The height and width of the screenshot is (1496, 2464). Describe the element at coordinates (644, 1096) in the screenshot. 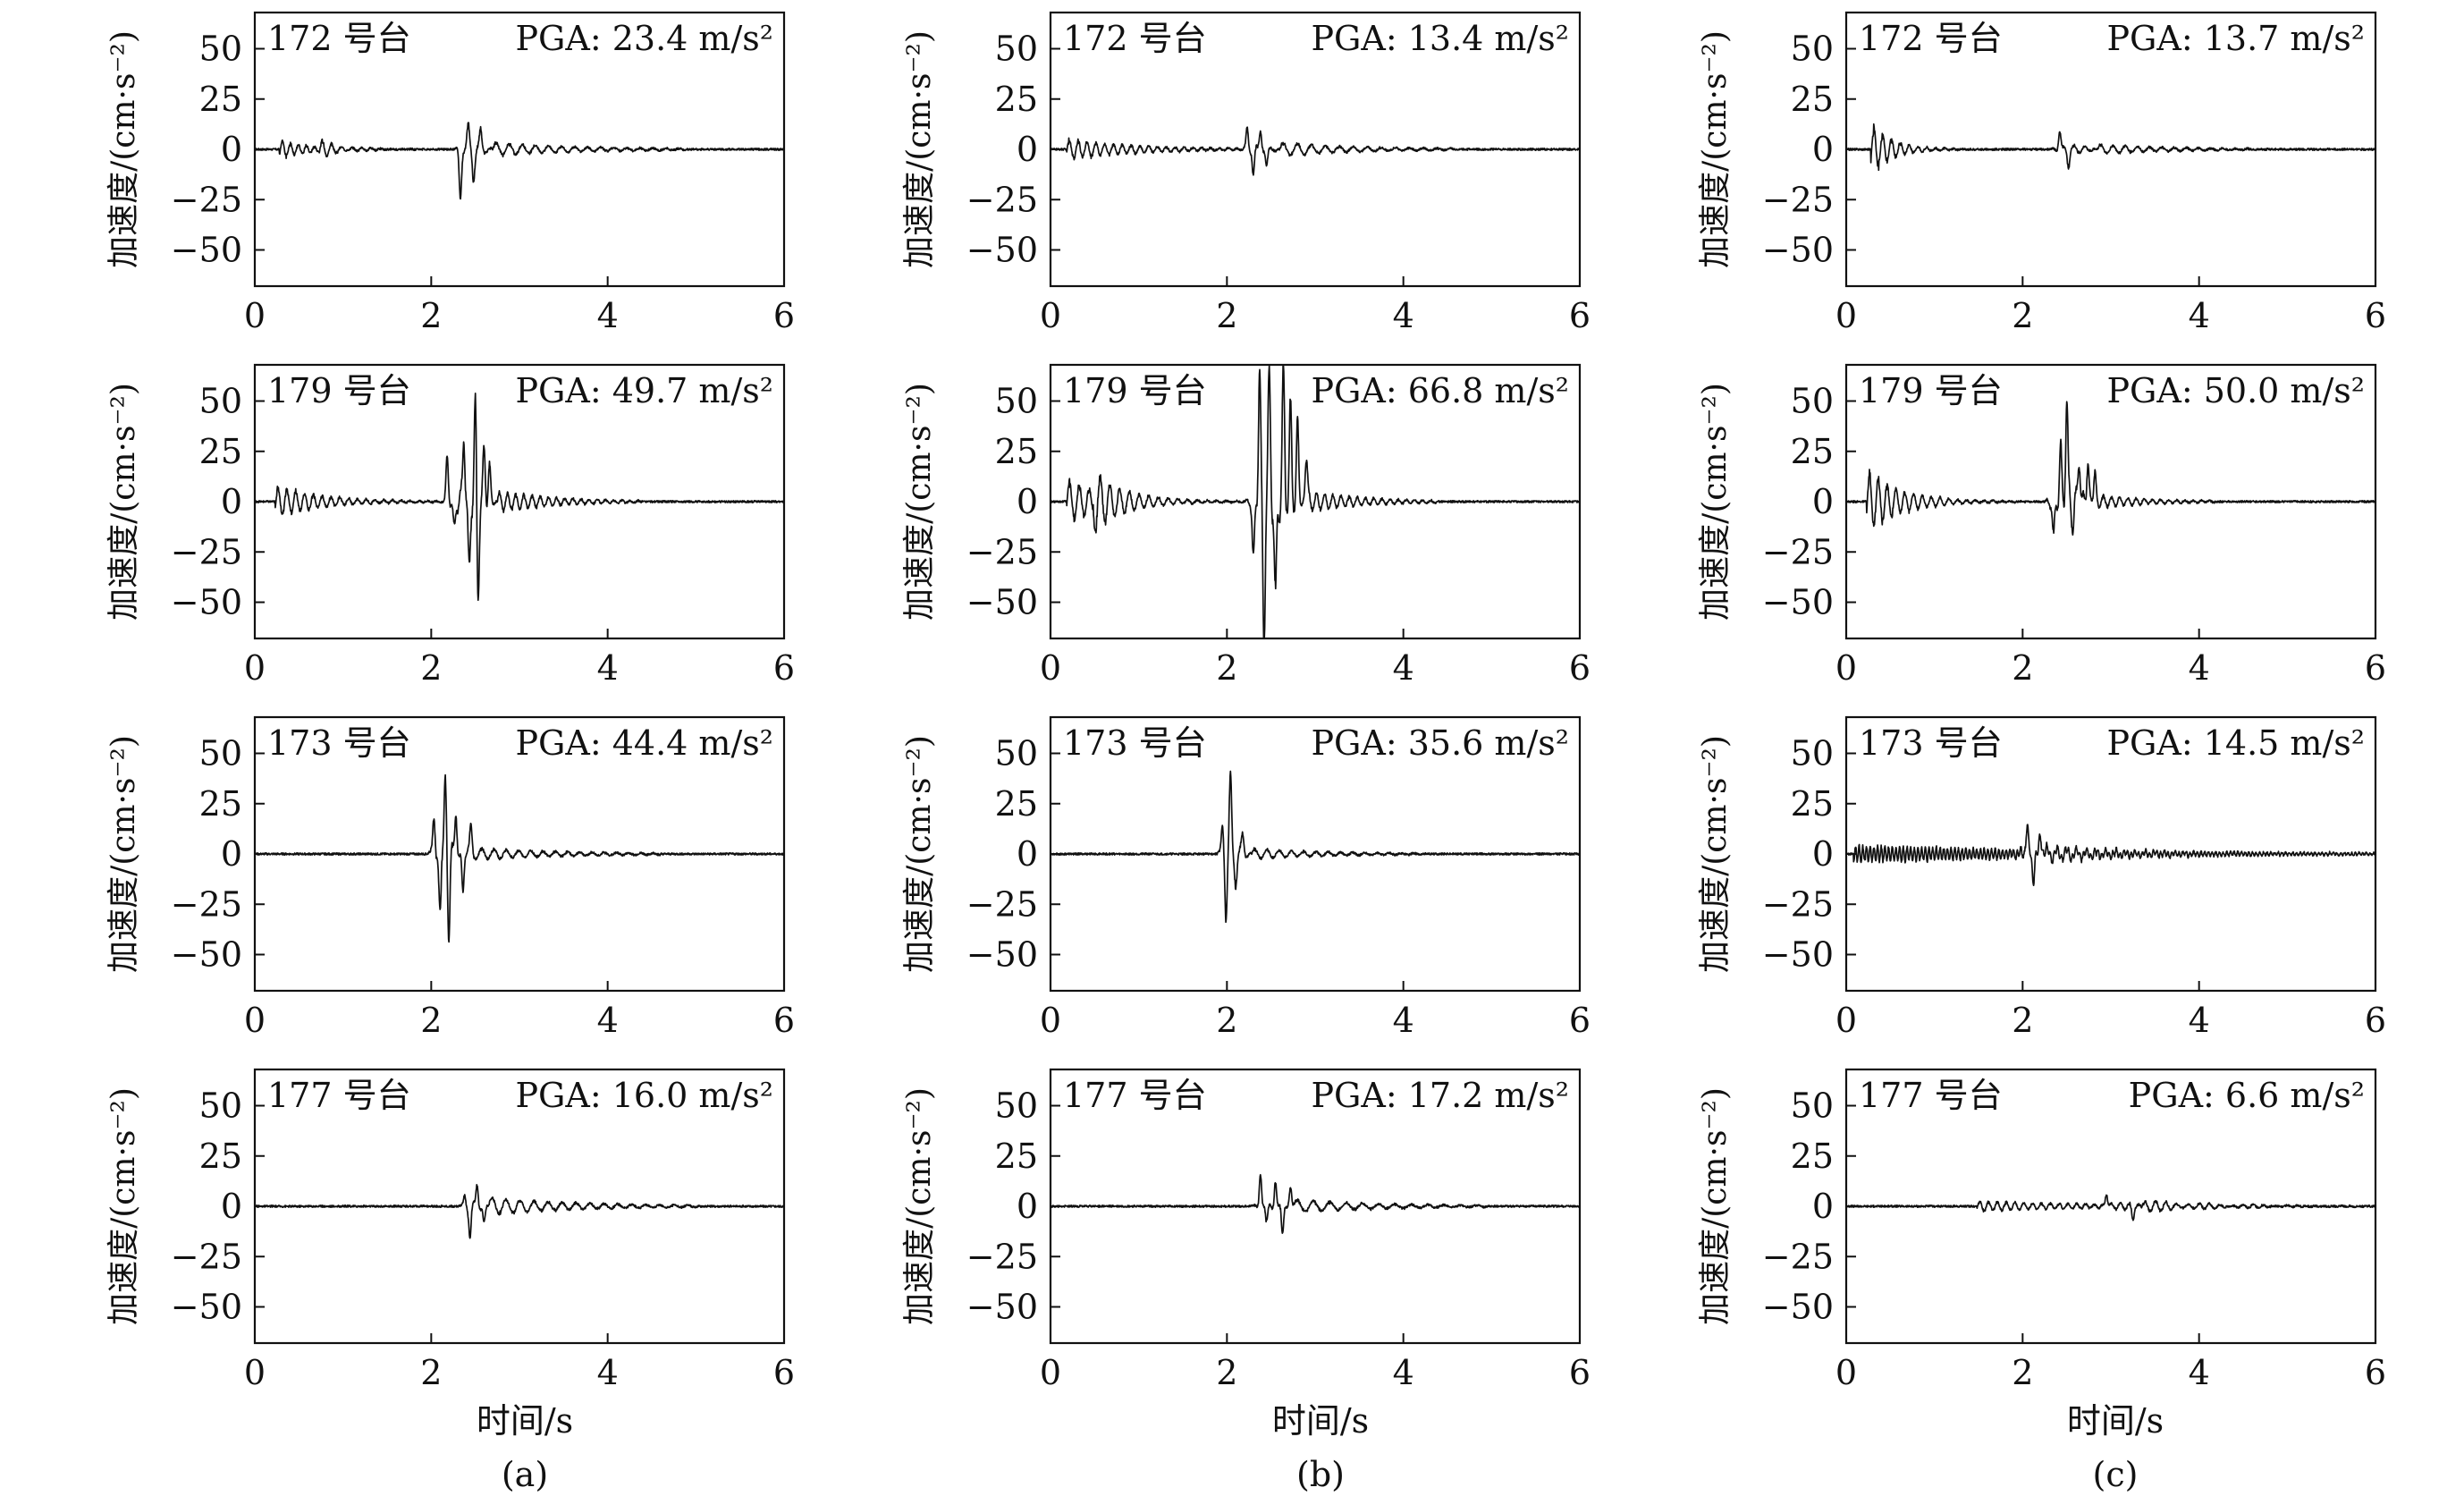

I see `pga-label: PGA: 16.0 m/s²` at that location.